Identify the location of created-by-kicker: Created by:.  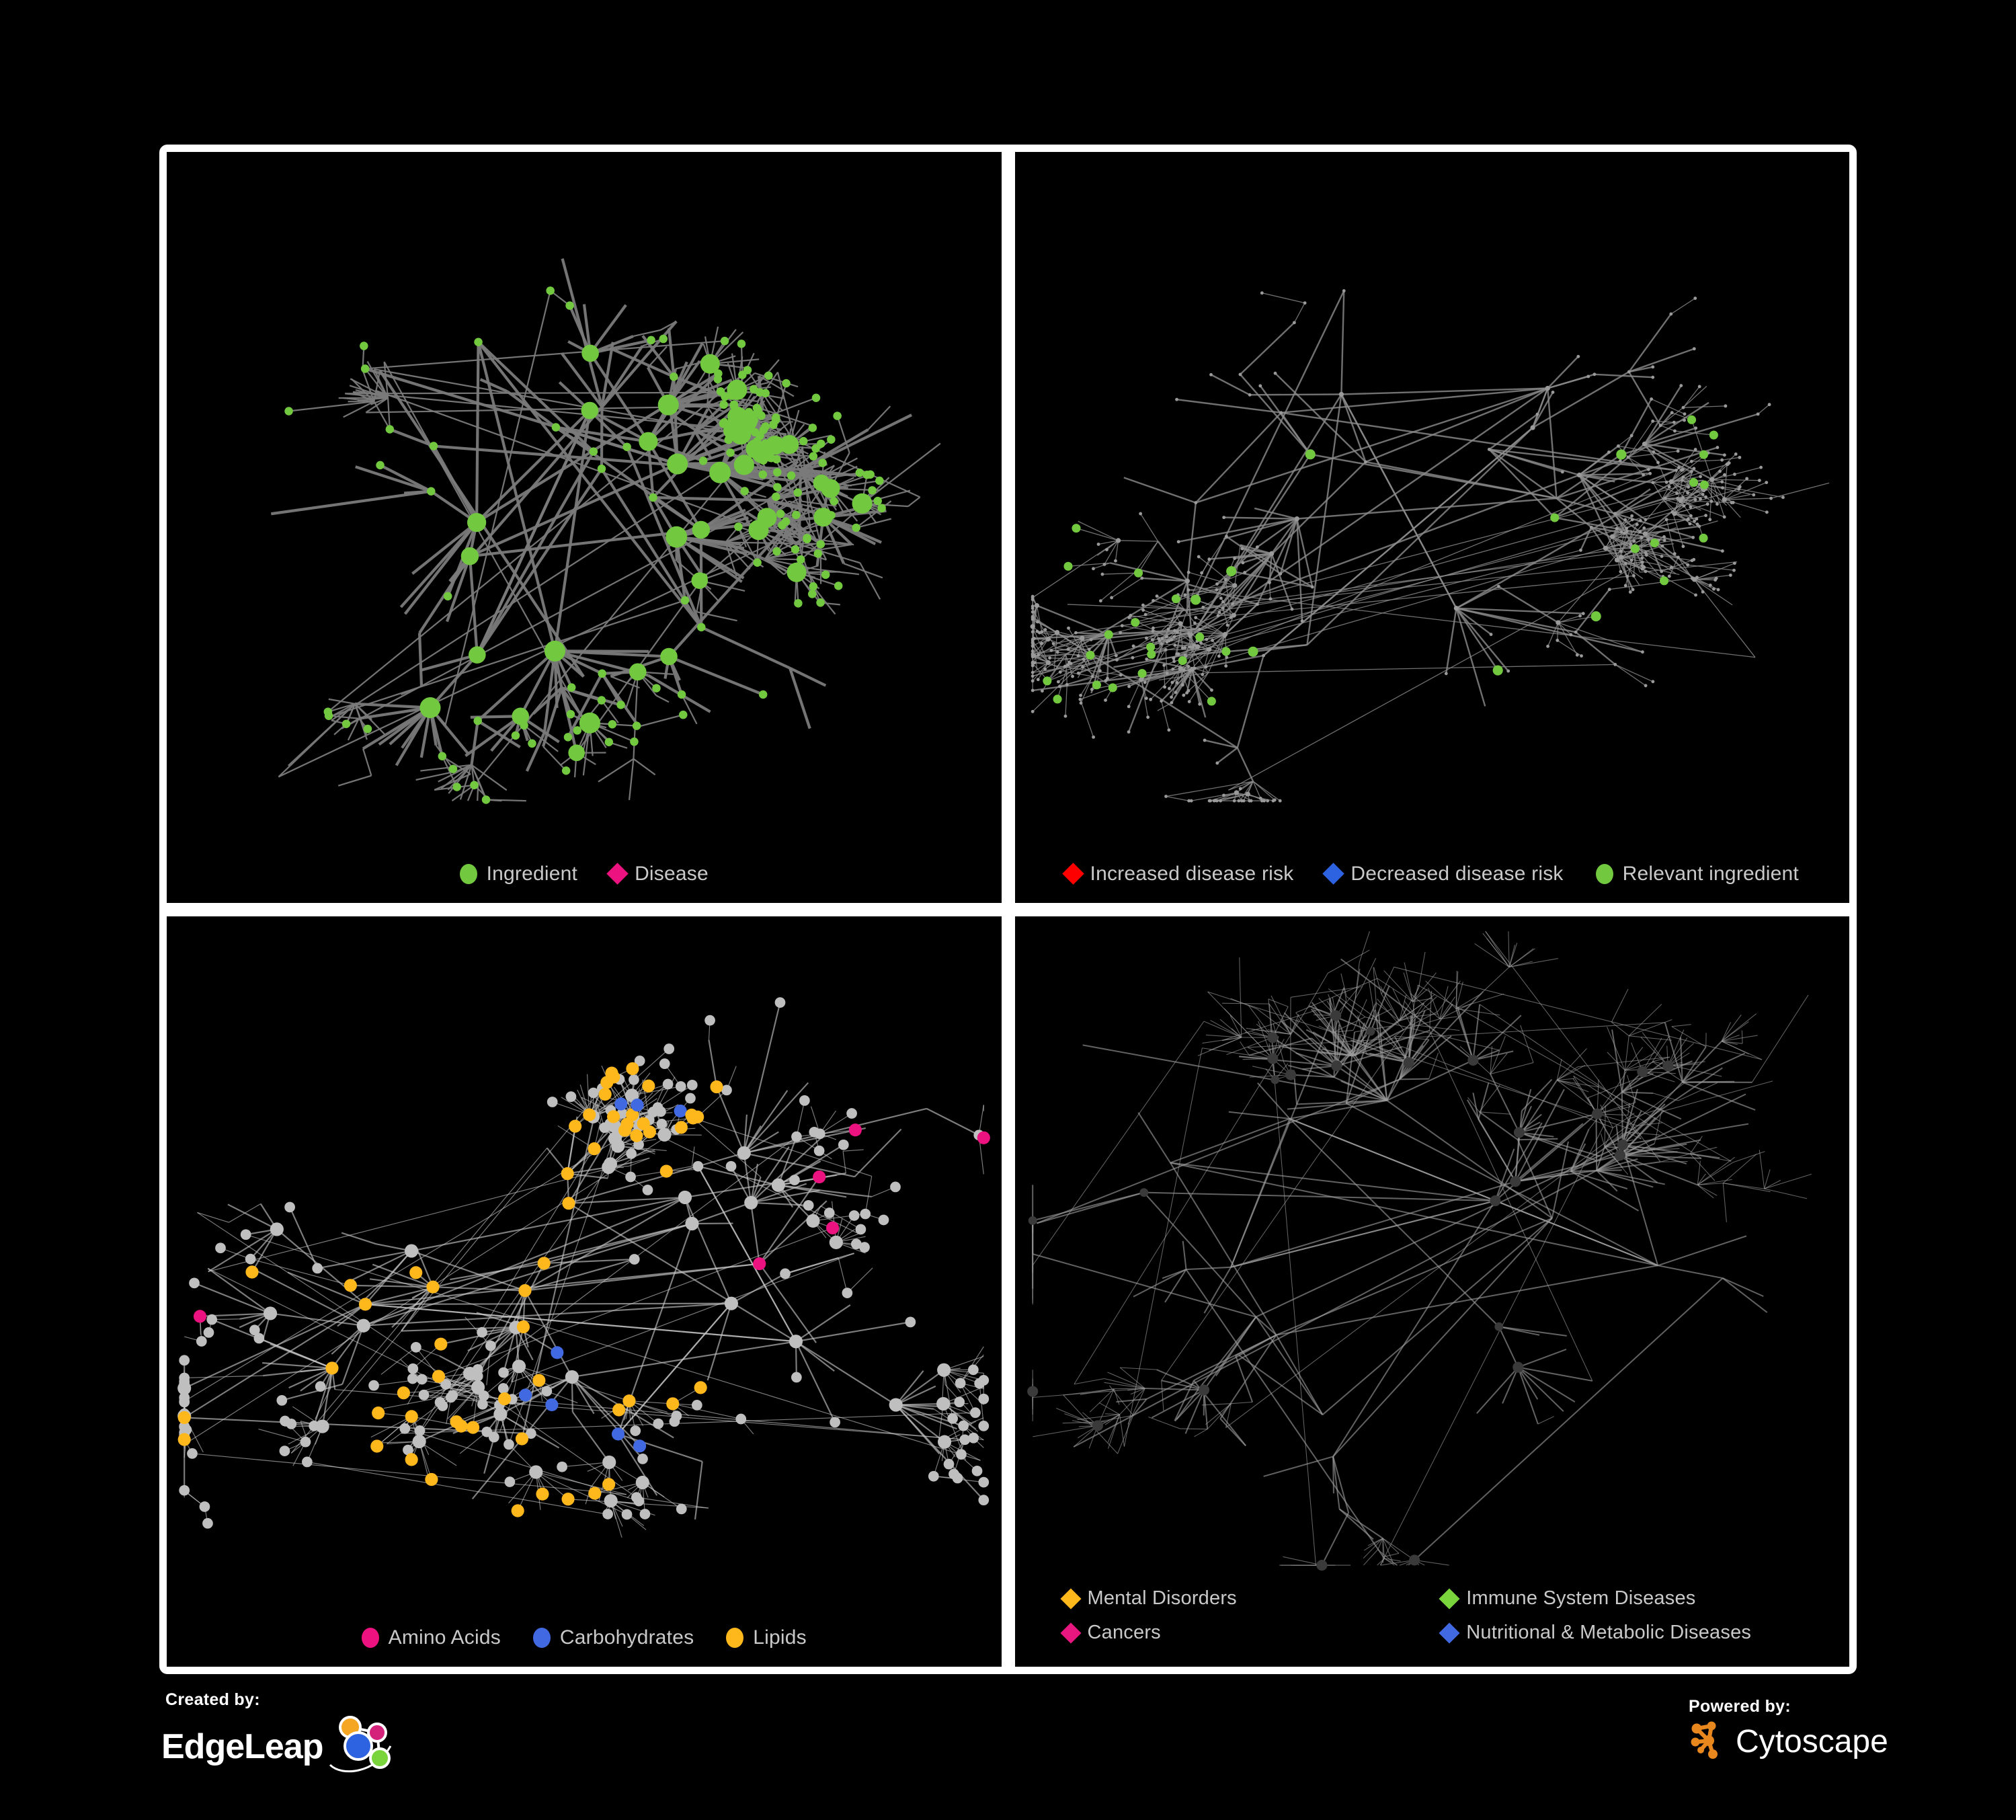
(212, 1699).